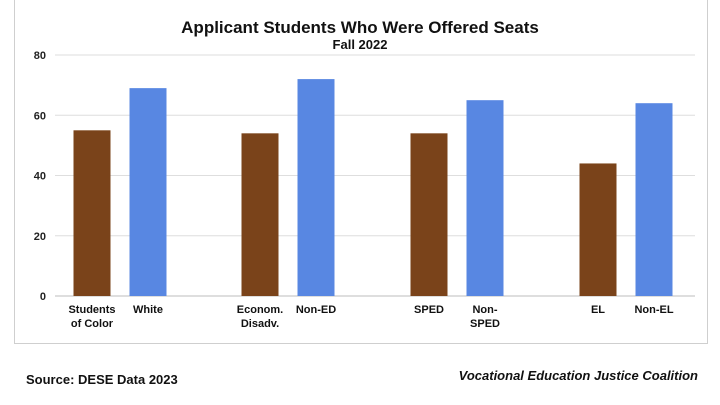 The height and width of the screenshot is (405, 720). What do you see at coordinates (260, 317) in the screenshot?
I see `category-label: Econom. Disadv.` at bounding box center [260, 317].